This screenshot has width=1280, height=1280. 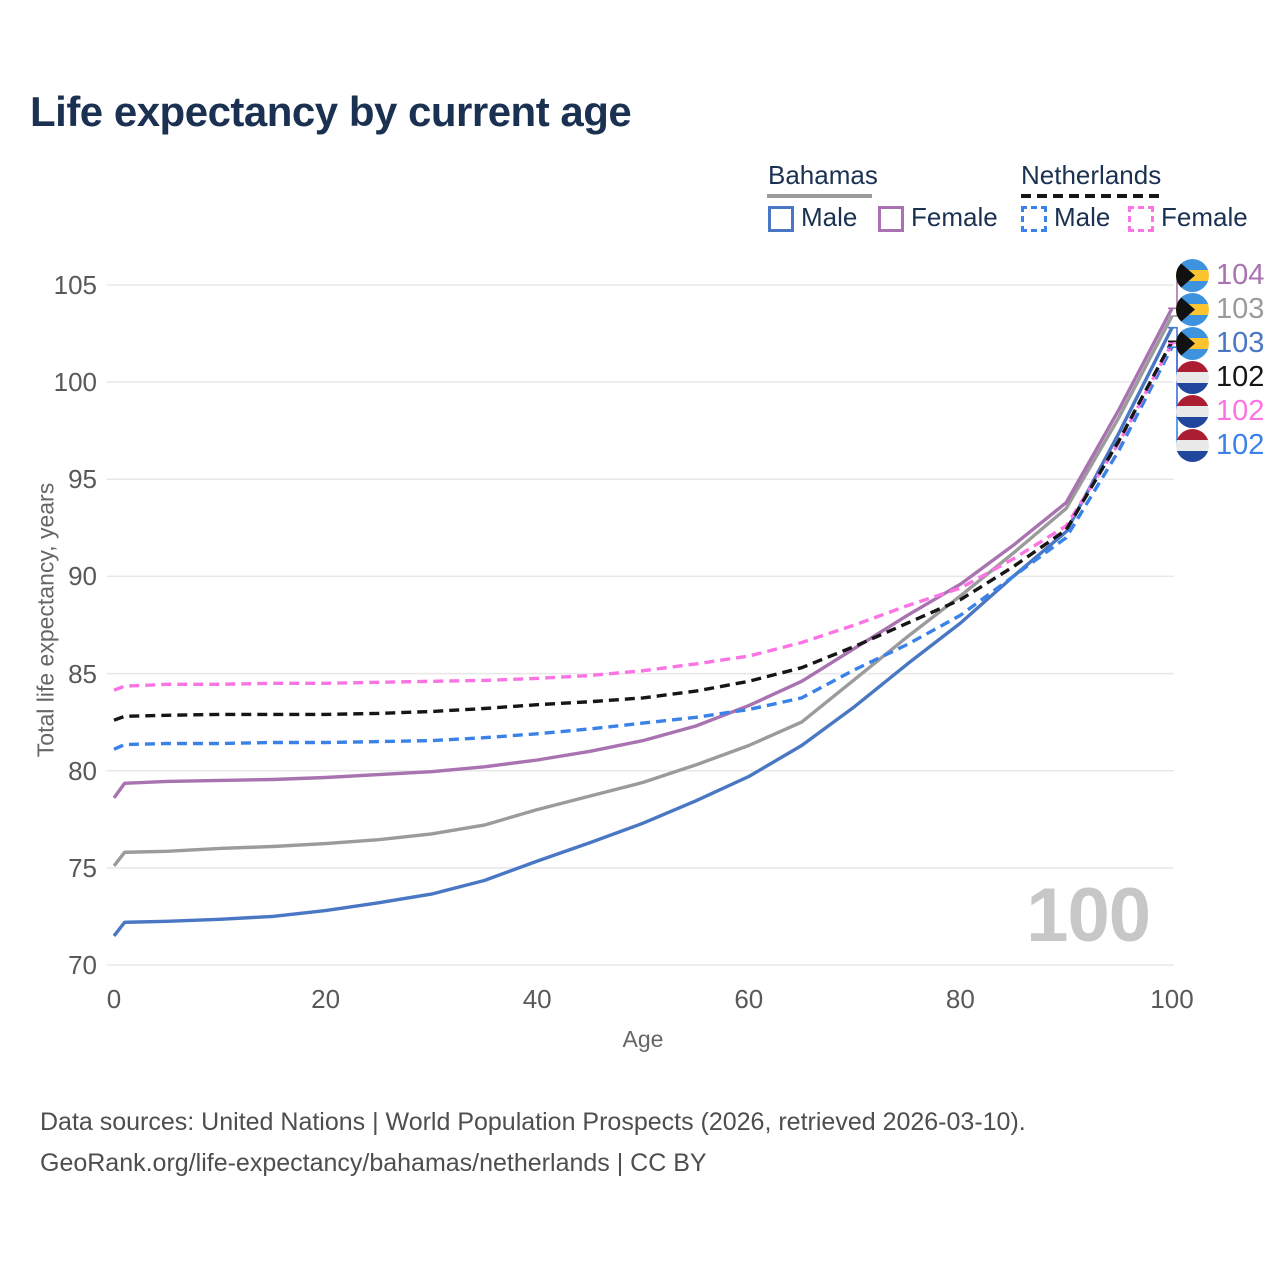 I want to click on end-label-row-bahamas-both-sexes: 103, so click(x=1220, y=309).